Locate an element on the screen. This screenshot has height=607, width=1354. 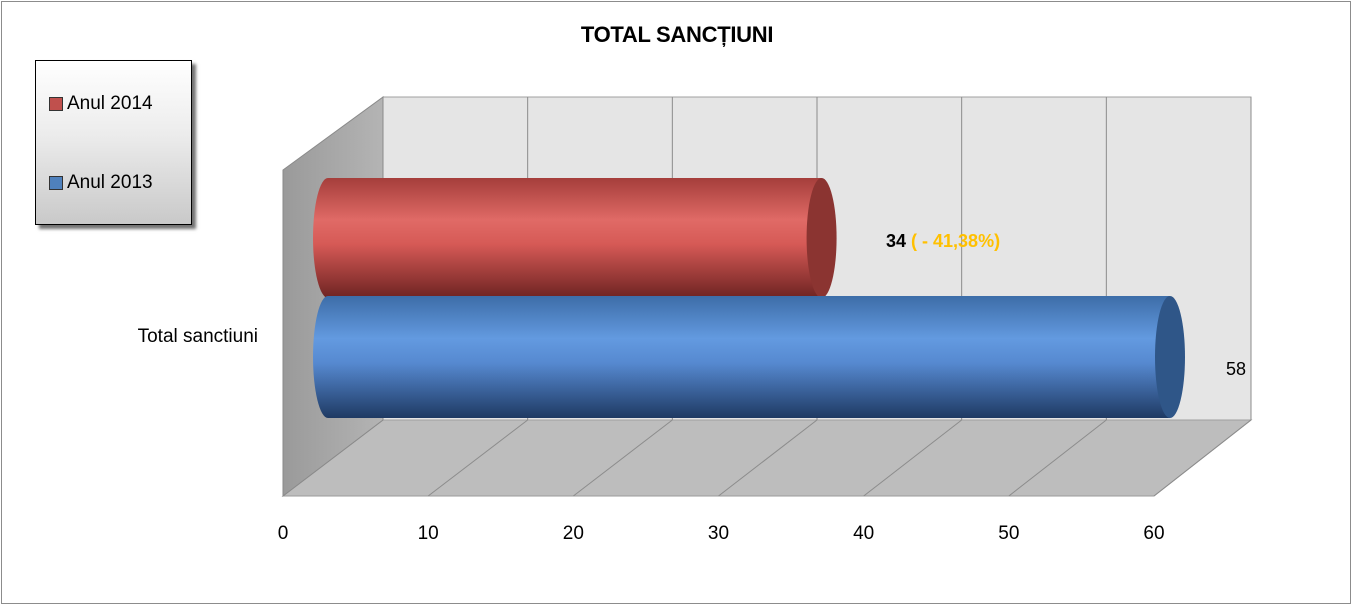
category-label: Total sanctiuni is located at coordinates (198, 336).